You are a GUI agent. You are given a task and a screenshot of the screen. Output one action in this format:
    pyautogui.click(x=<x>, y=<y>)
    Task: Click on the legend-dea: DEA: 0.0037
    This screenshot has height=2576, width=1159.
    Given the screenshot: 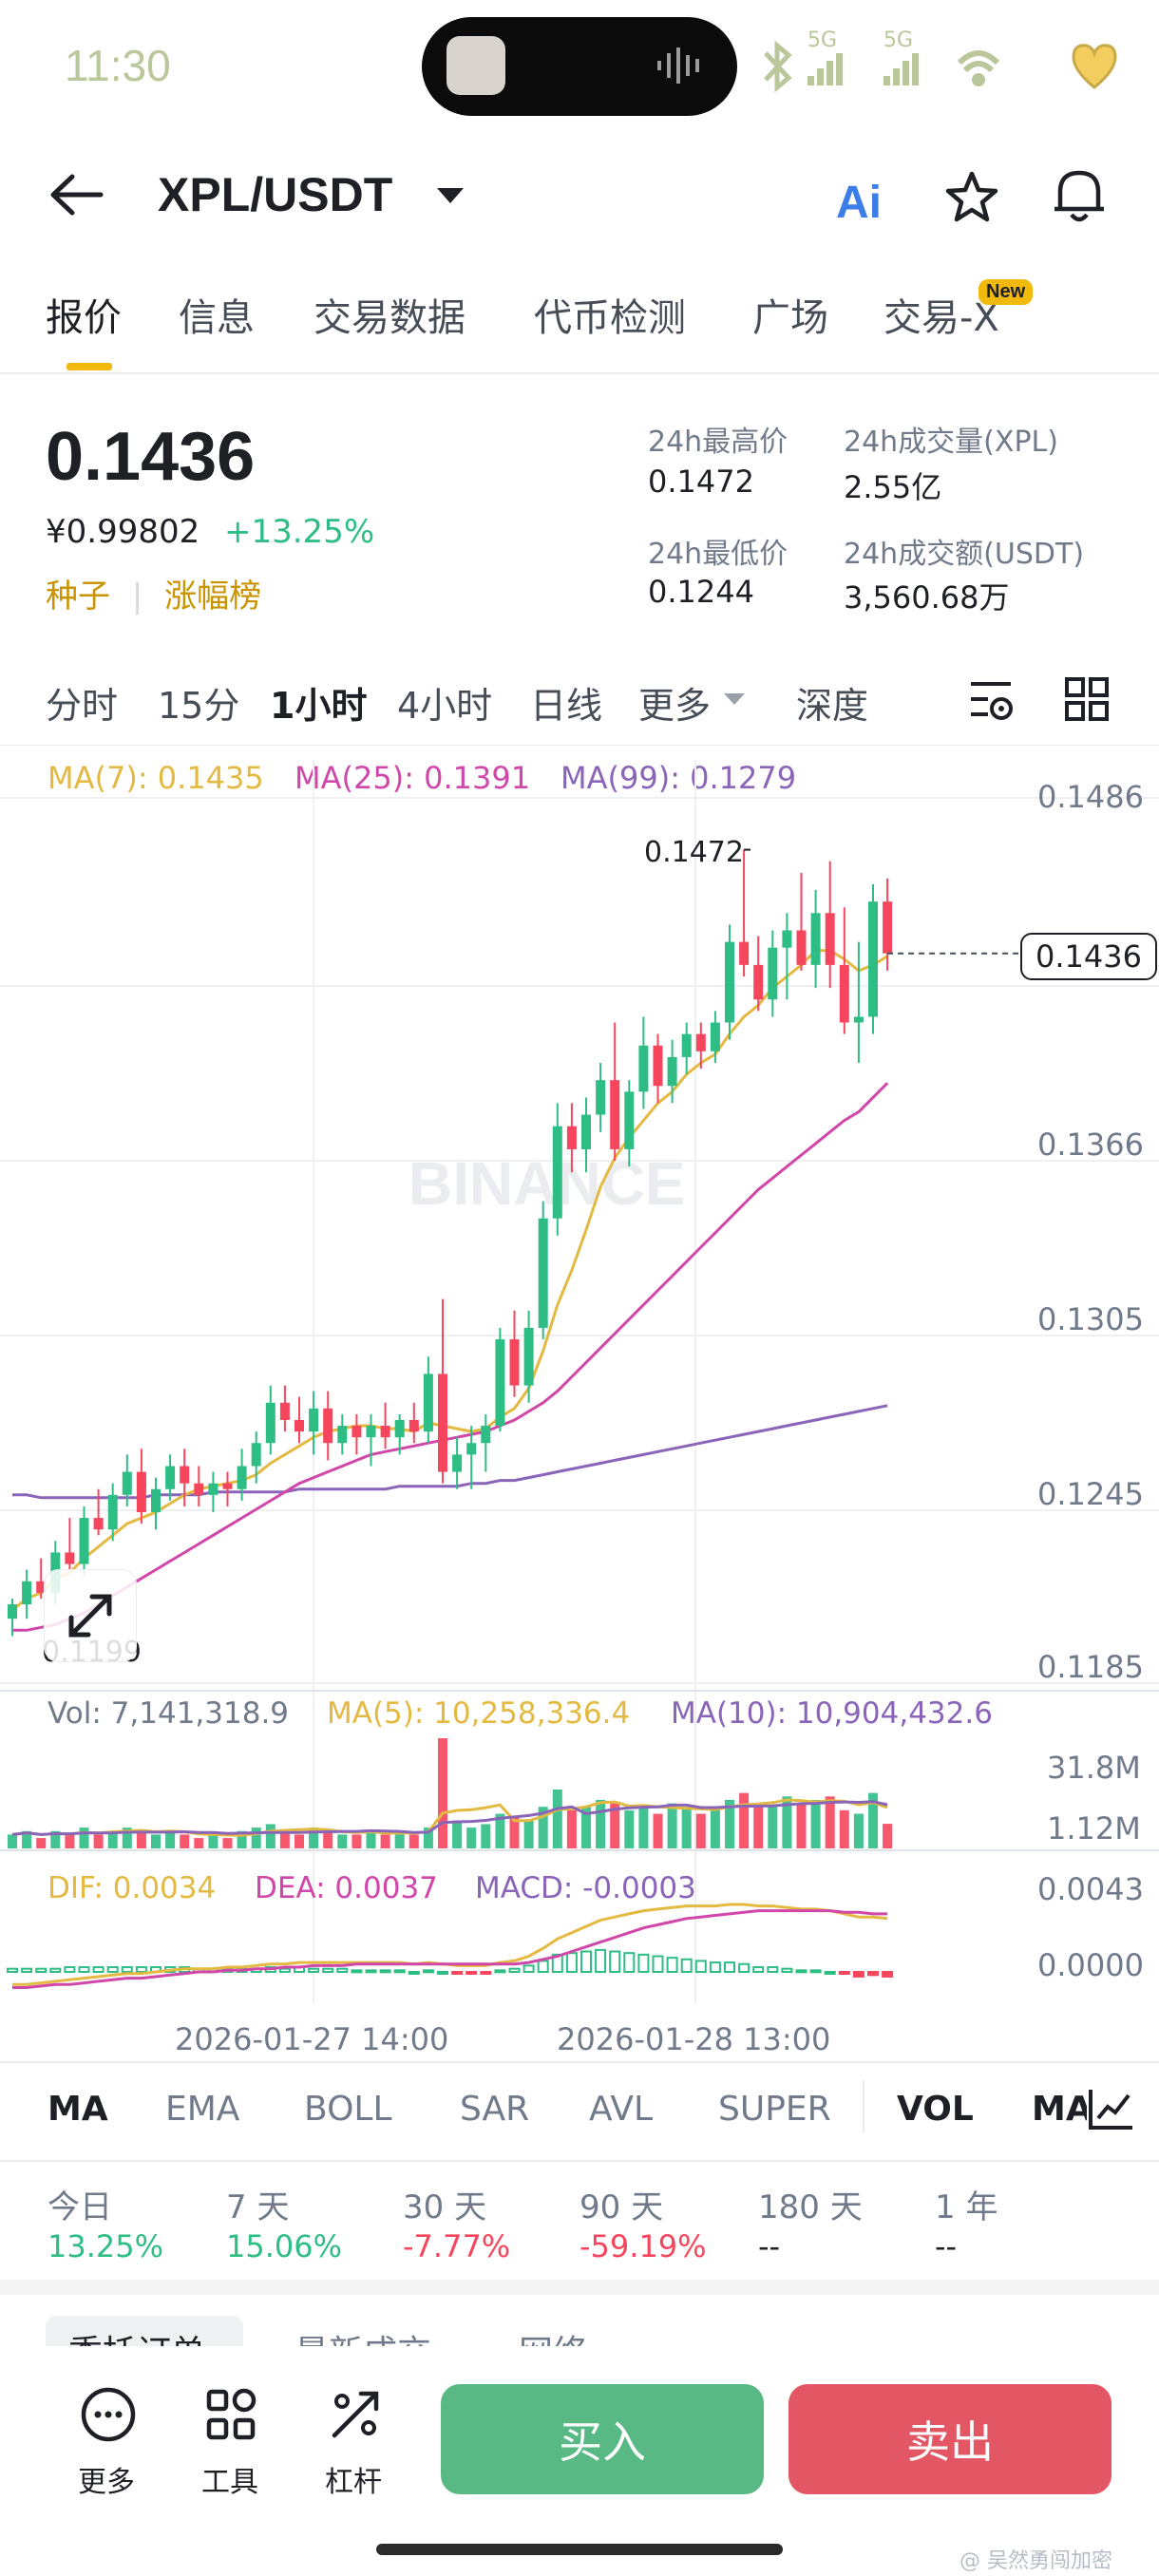 What is the action you would take?
    pyautogui.click(x=346, y=1888)
    